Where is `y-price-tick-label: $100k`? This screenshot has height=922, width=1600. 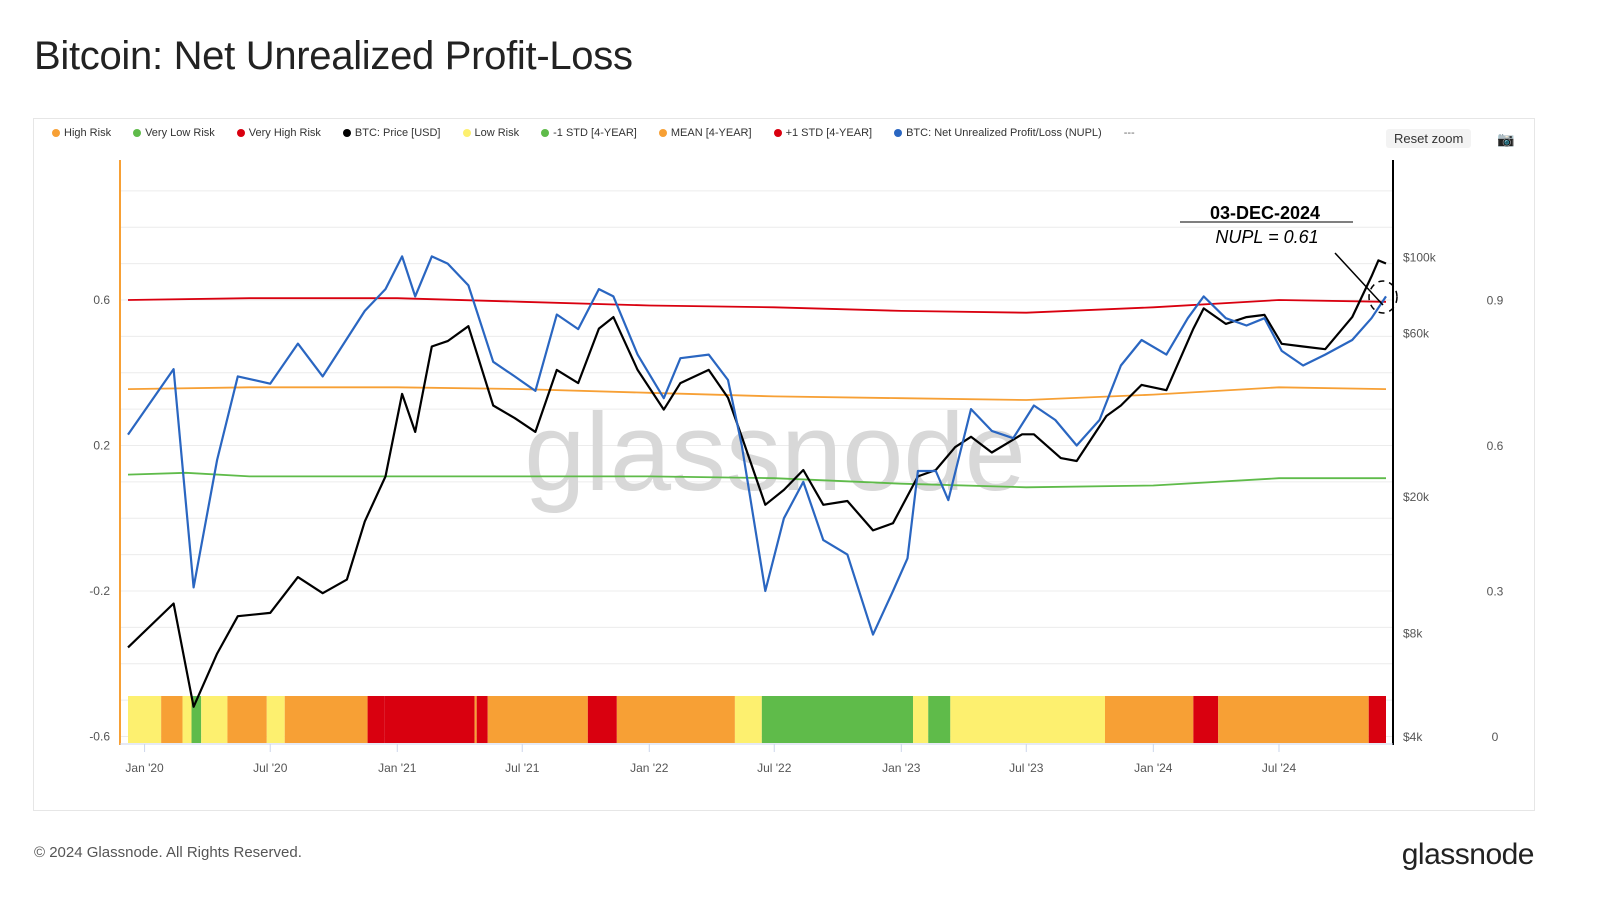
y-price-tick-label: $100k is located at coordinates (1420, 257).